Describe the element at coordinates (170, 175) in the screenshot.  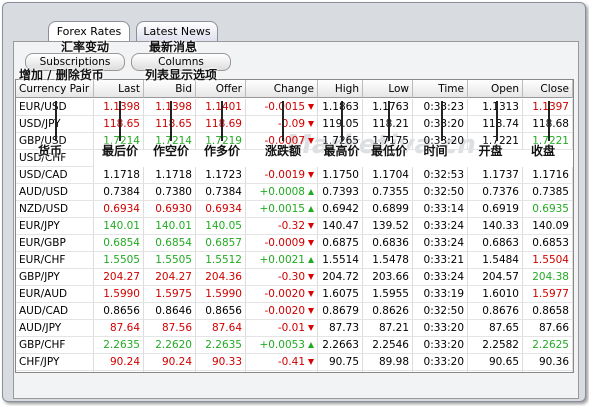
I see `cell: 1.1718` at that location.